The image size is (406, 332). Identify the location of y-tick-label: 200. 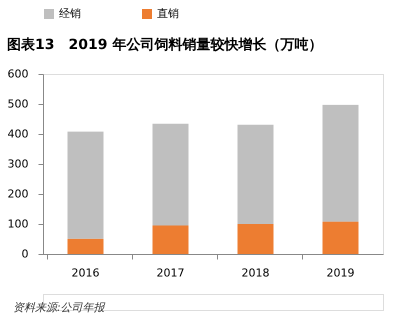
(18, 194).